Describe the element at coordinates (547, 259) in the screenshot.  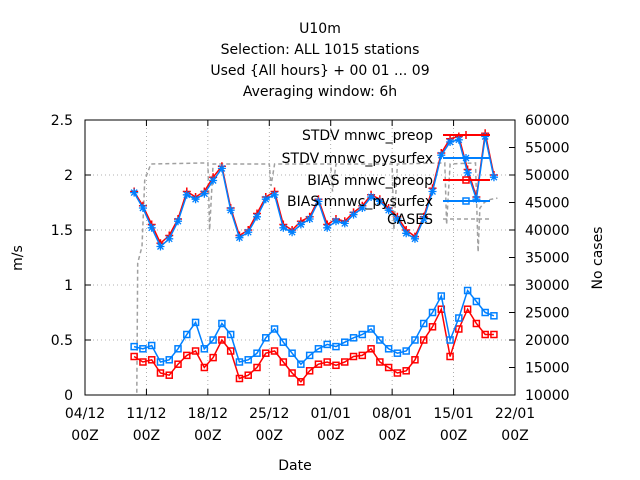
I see `y2-tick-label: 35000` at that location.